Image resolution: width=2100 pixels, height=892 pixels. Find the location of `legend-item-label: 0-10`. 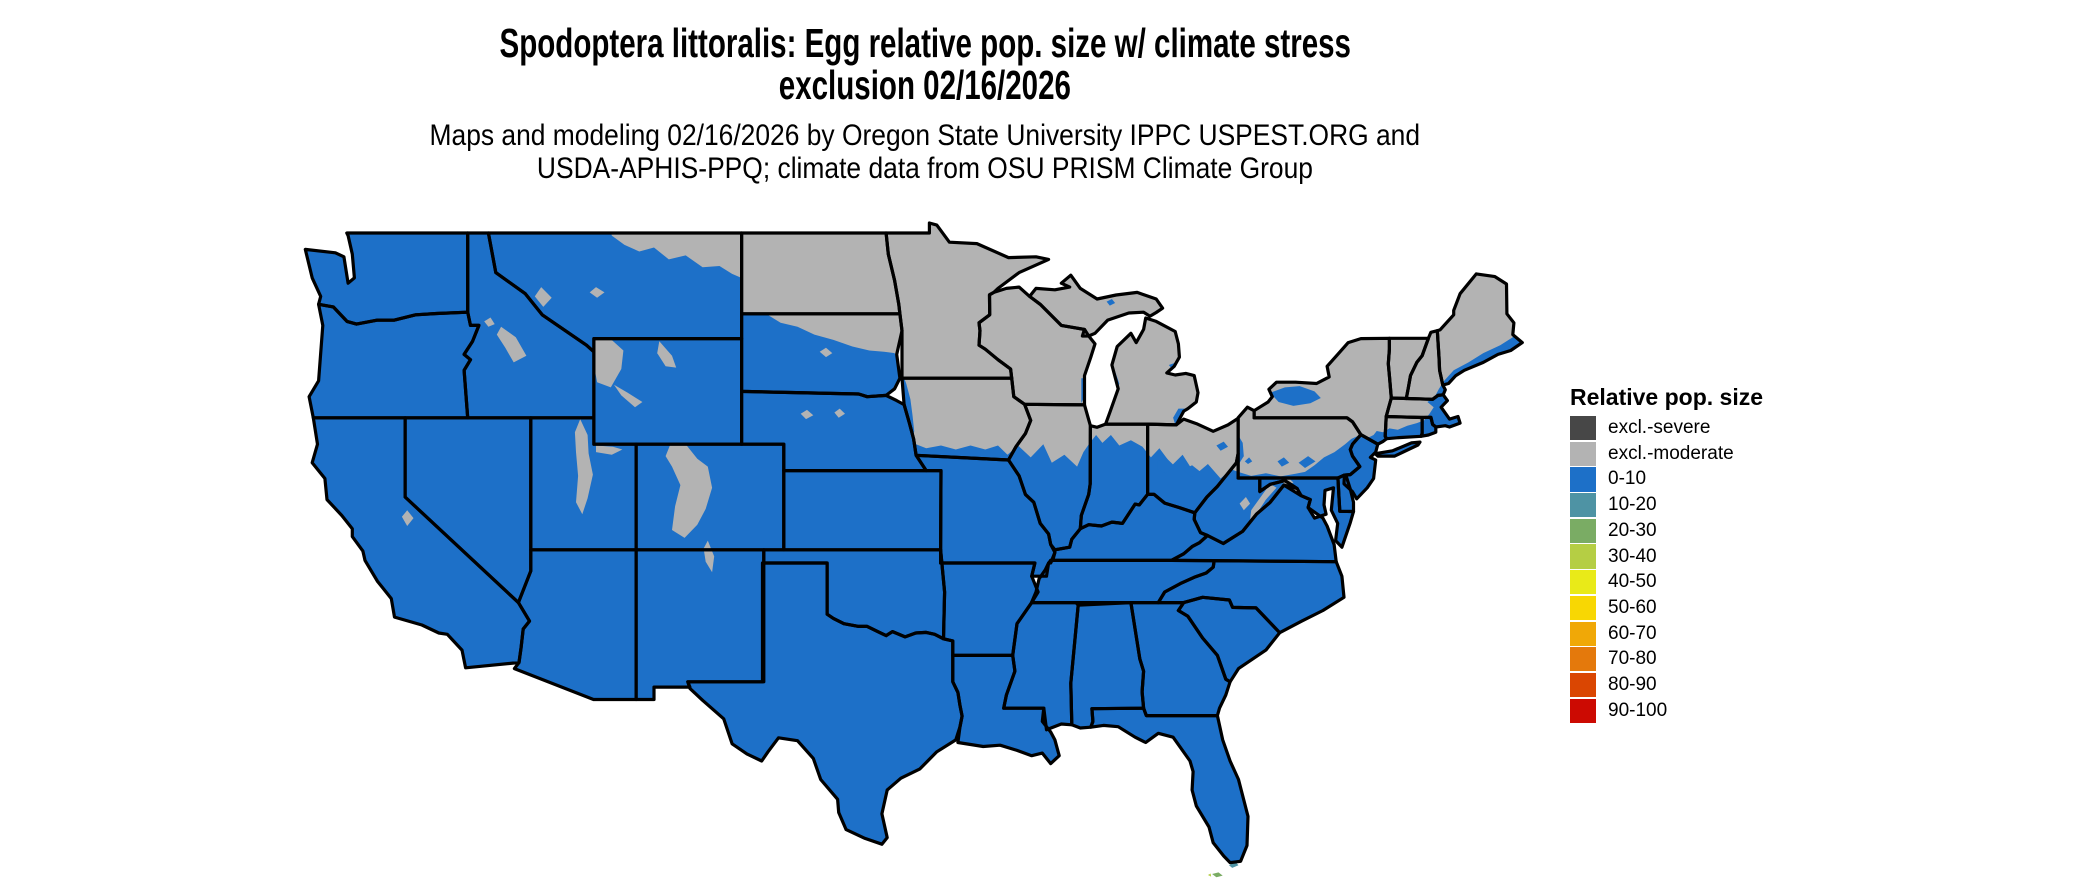

legend-item-label: 0-10 is located at coordinates (1627, 479).